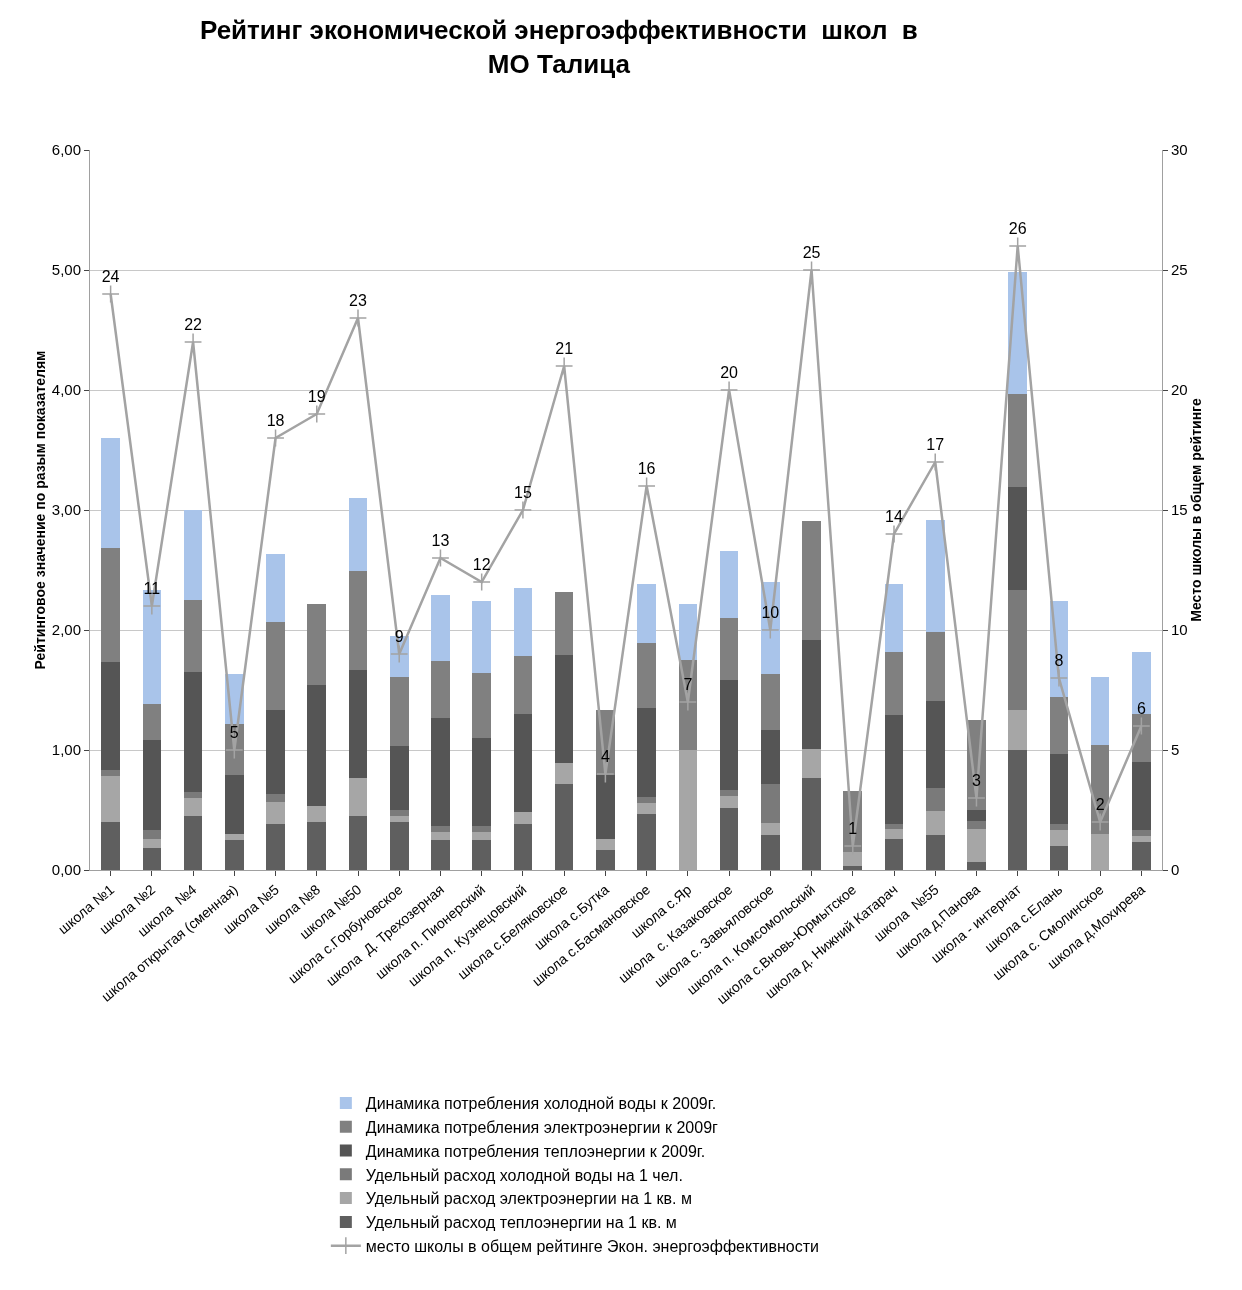 This screenshot has height=1290, width=1242. I want to click on legend-label: Динамика потребления холодной воды к 2009г., so click(541, 1104).